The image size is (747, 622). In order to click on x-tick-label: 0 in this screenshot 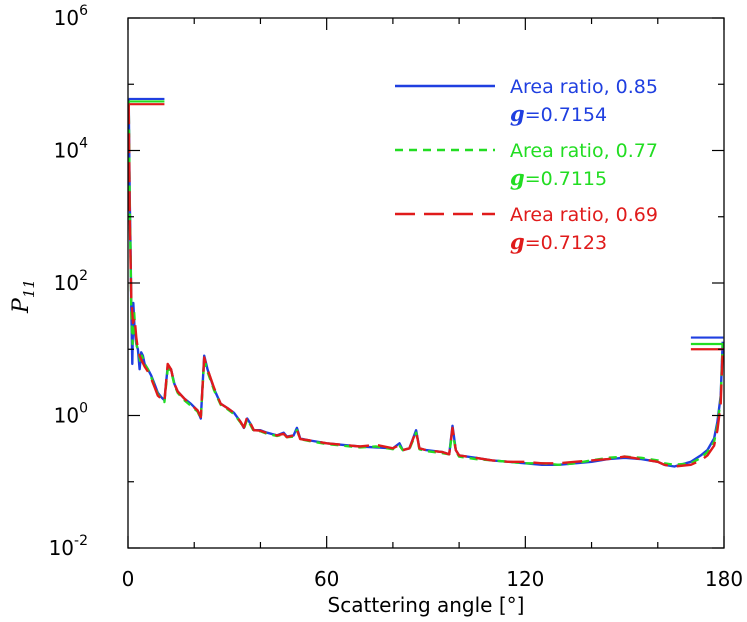, I will do `click(128, 579)`.